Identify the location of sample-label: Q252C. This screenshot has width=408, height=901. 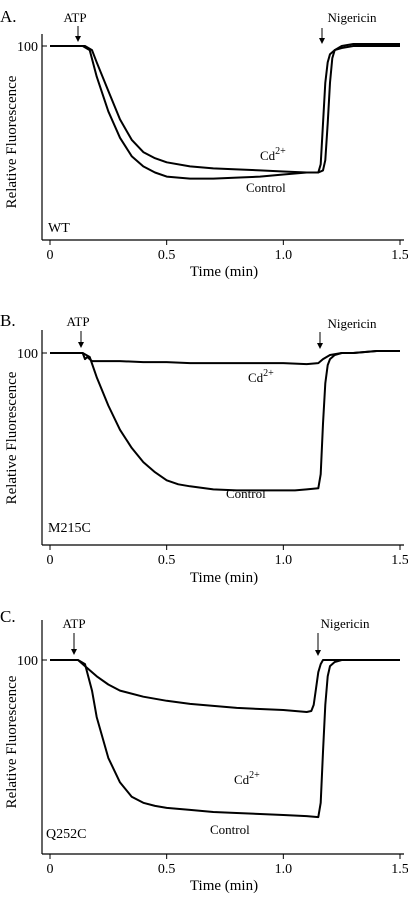
(66, 834).